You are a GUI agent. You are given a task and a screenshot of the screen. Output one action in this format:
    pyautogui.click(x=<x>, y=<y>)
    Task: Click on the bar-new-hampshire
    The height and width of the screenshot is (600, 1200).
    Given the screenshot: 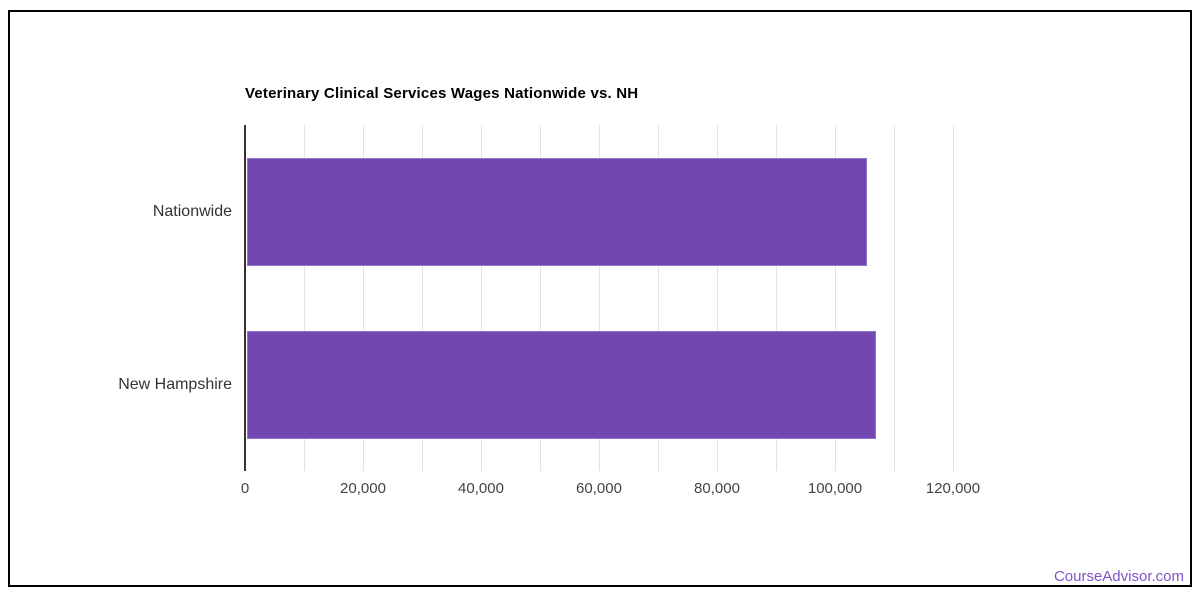 What is the action you would take?
    pyautogui.click(x=561, y=384)
    